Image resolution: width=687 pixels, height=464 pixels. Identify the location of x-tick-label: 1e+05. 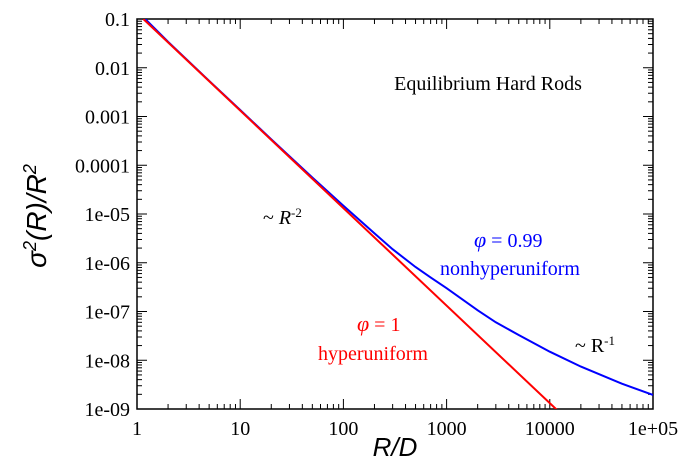
(653, 429).